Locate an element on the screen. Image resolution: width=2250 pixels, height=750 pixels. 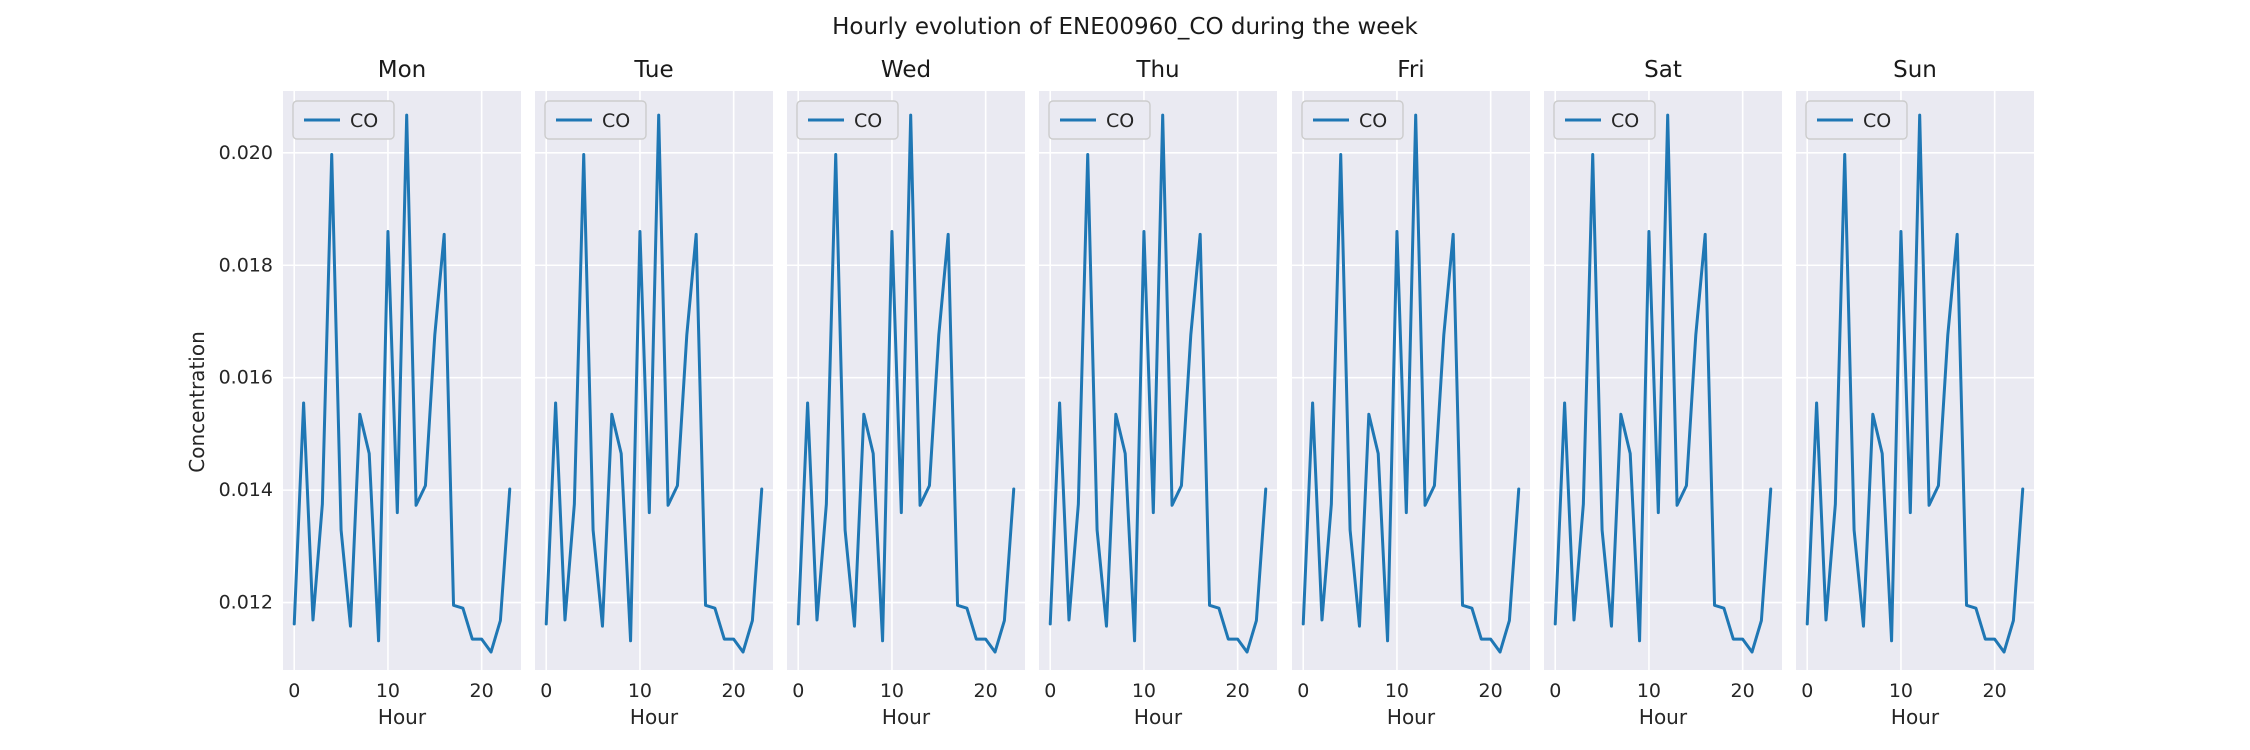
y-tick-label: 0.014 is located at coordinates (246, 490).